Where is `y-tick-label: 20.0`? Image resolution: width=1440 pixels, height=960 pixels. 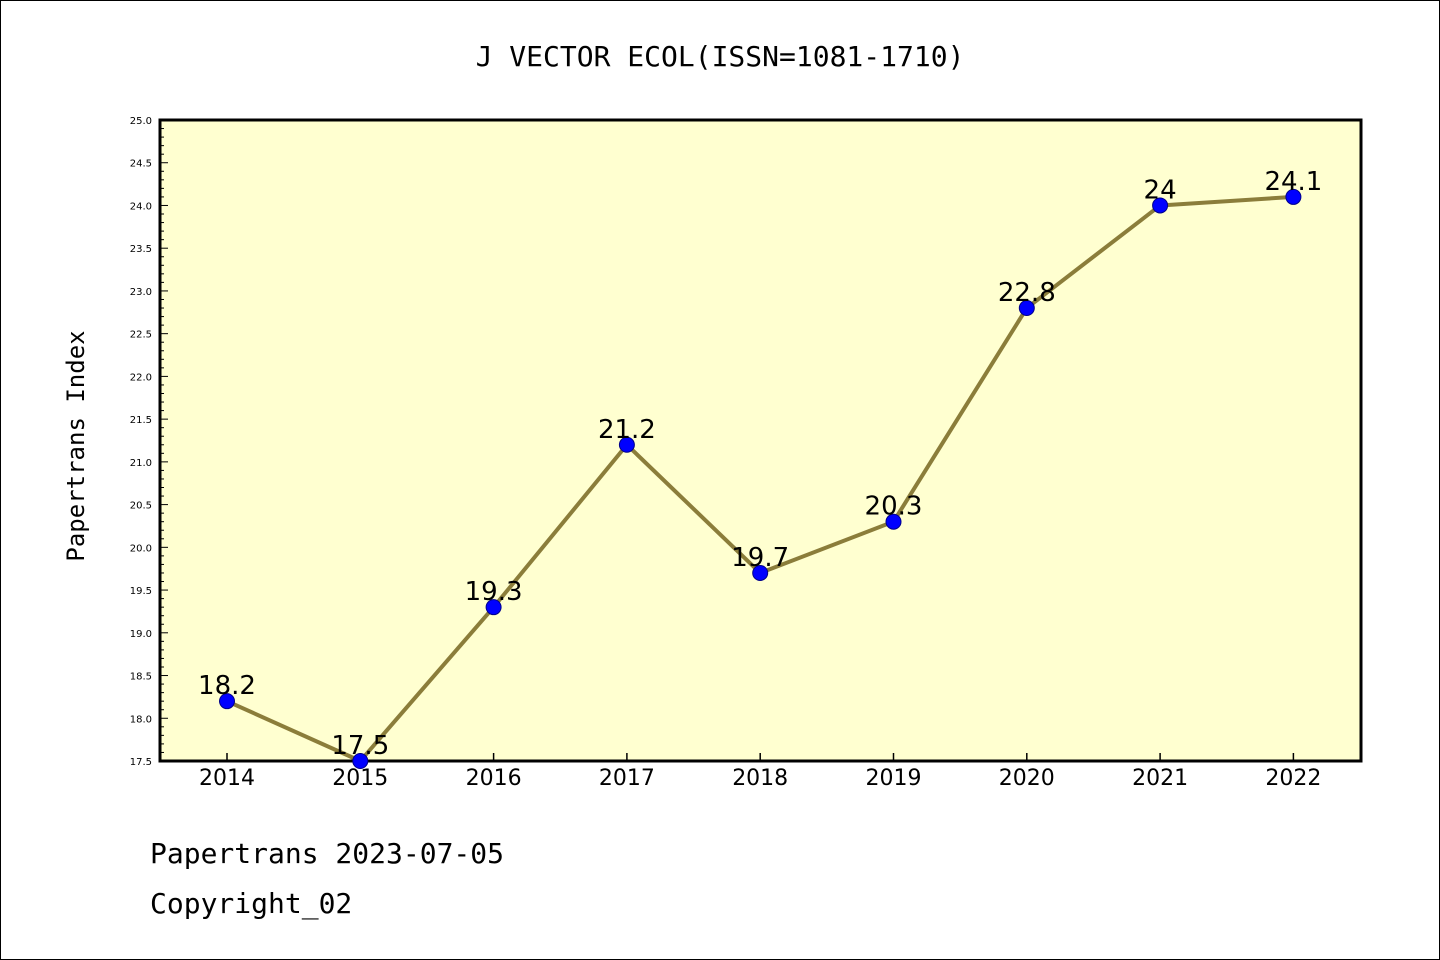
y-tick-label: 20.0 is located at coordinates (141, 548).